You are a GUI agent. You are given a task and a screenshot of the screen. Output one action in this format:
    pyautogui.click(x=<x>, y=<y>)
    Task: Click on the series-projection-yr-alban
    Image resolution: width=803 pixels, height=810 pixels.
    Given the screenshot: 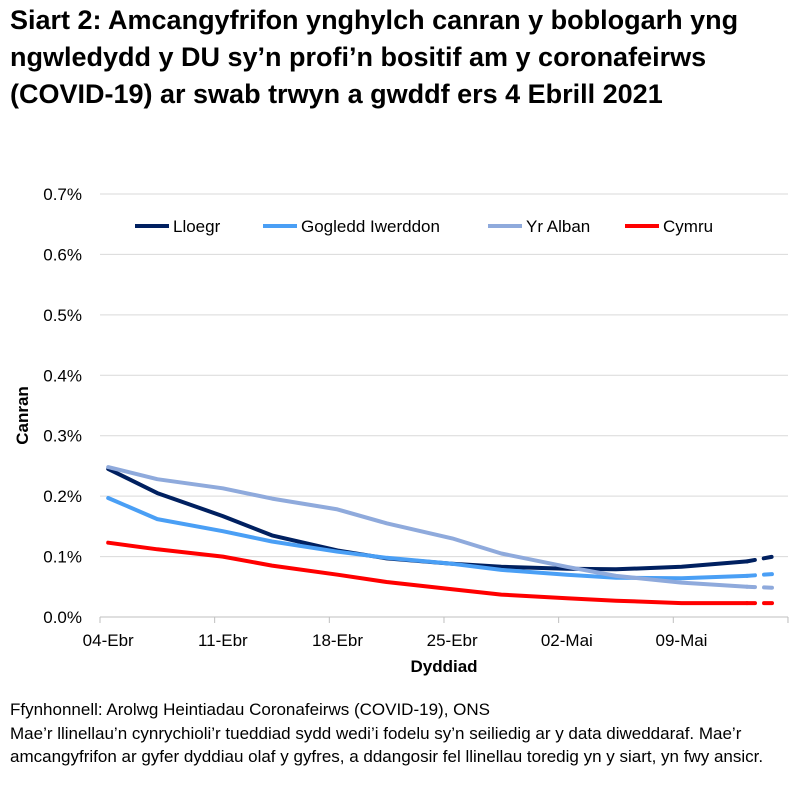 What is the action you would take?
    pyautogui.click(x=763, y=587)
    